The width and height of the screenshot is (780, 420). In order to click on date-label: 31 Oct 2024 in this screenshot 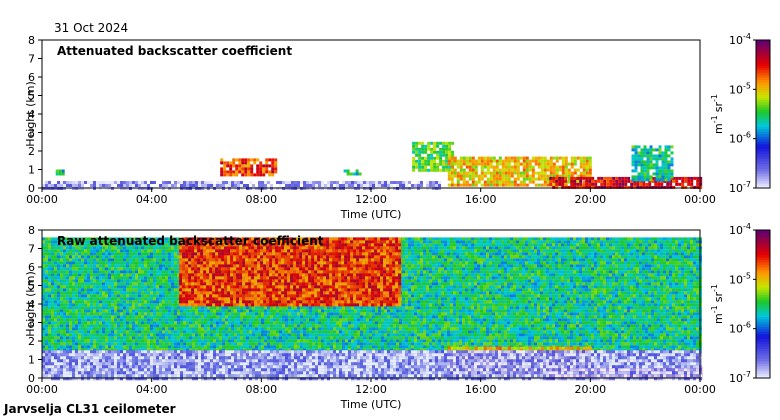, I will do `click(91, 28)`.